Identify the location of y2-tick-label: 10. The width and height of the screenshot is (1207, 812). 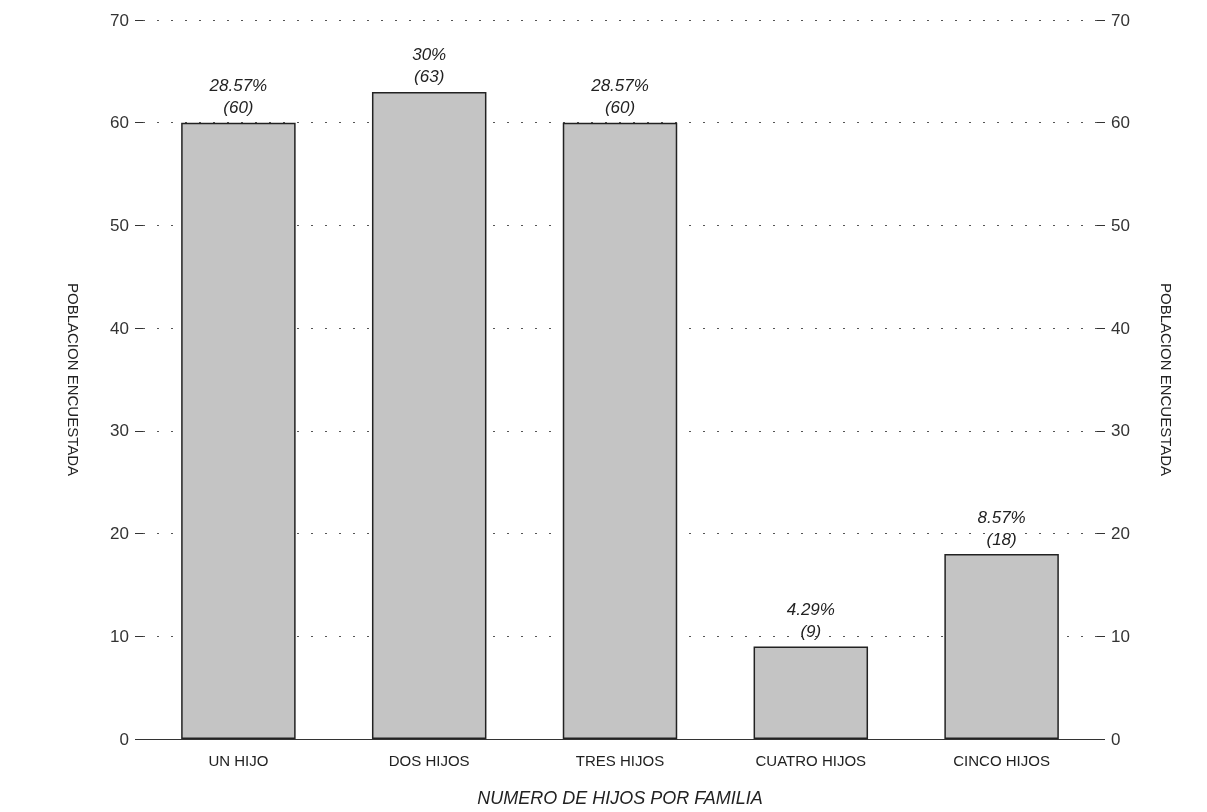
(1120, 636).